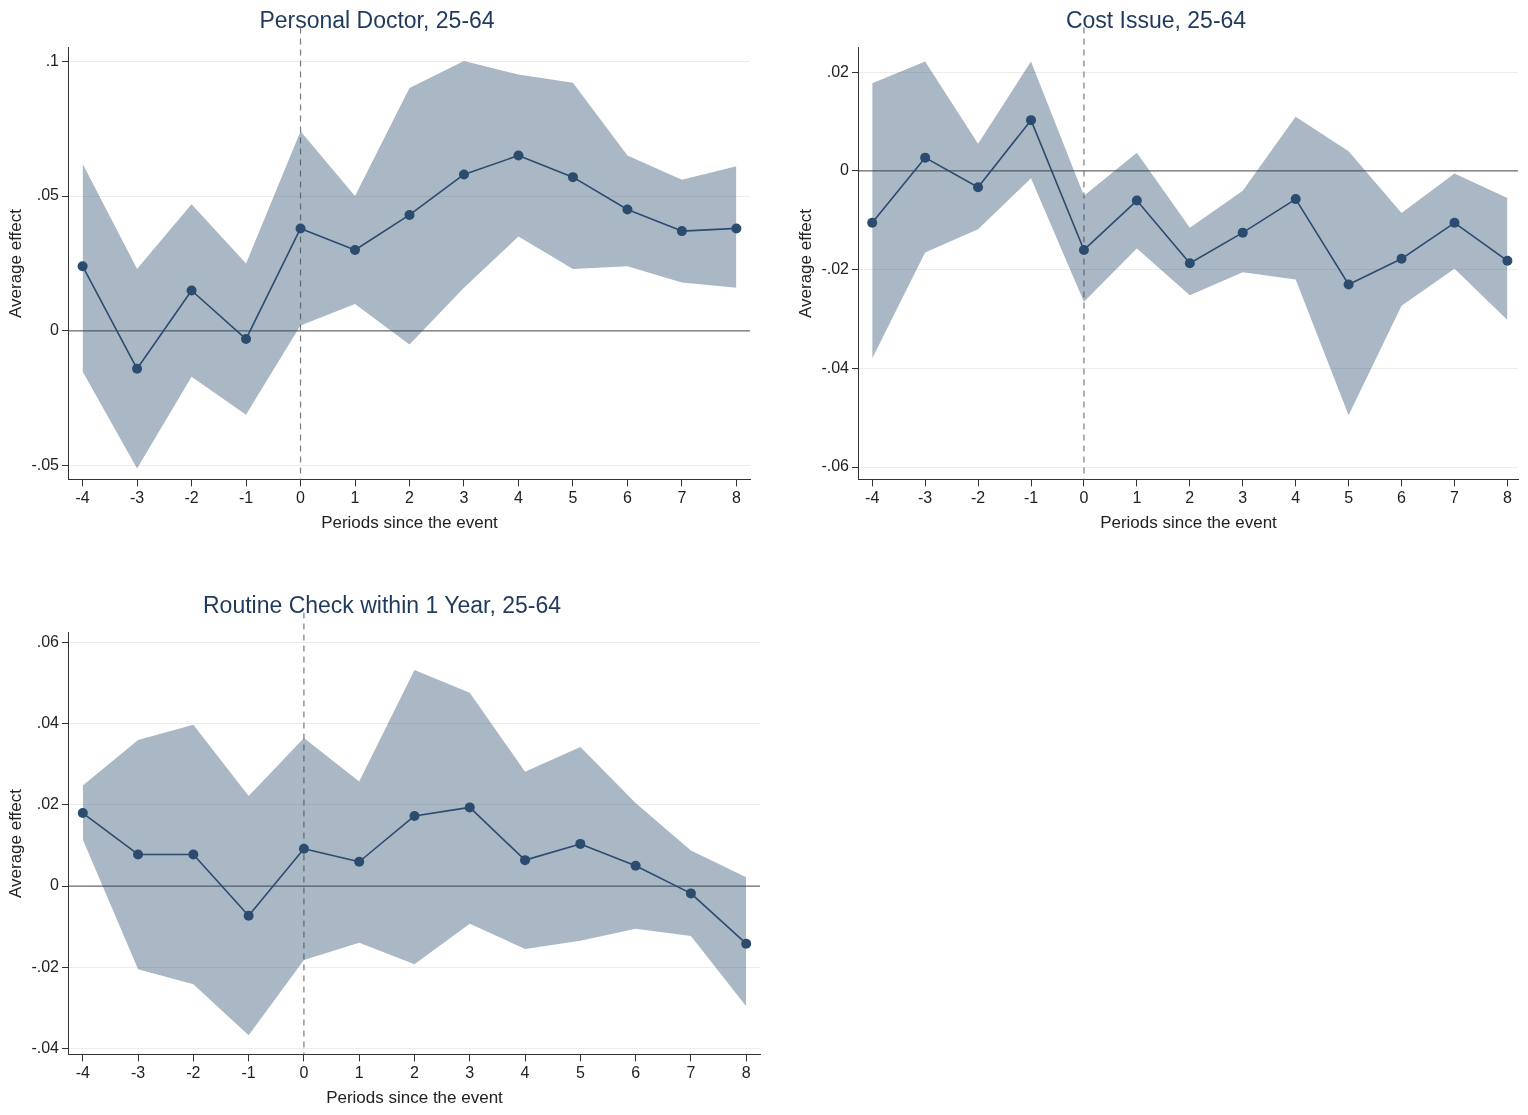 This screenshot has height=1115, width=1528. I want to click on chart-title: Cost Issue, 25-64, so click(1156, 20).